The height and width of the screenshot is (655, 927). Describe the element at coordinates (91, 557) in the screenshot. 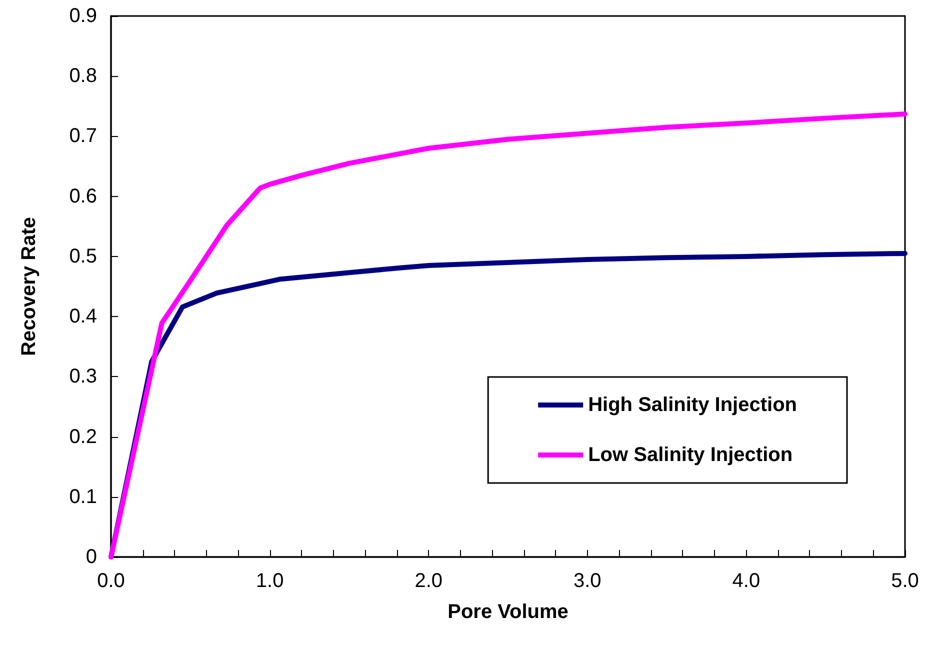

I see `y-tick-label: 0` at that location.